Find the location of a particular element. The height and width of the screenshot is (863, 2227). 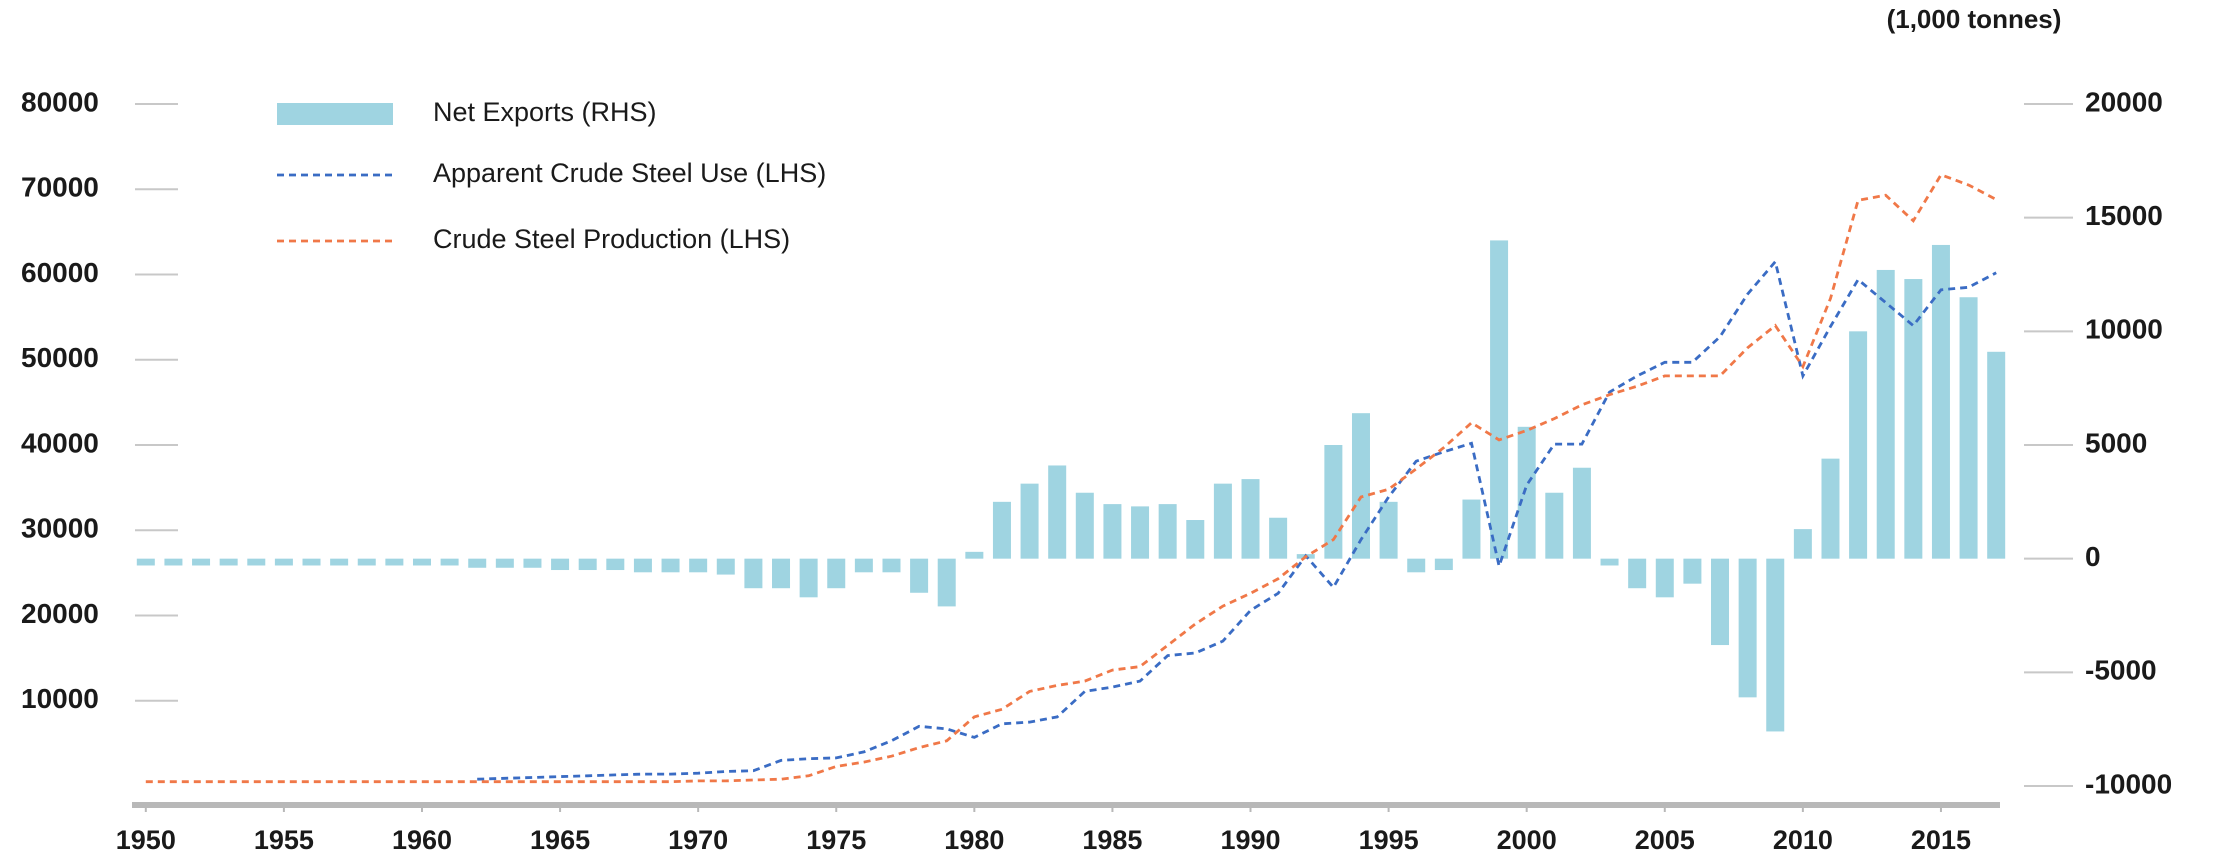

y-tick-label: 80000 is located at coordinates (60, 101).